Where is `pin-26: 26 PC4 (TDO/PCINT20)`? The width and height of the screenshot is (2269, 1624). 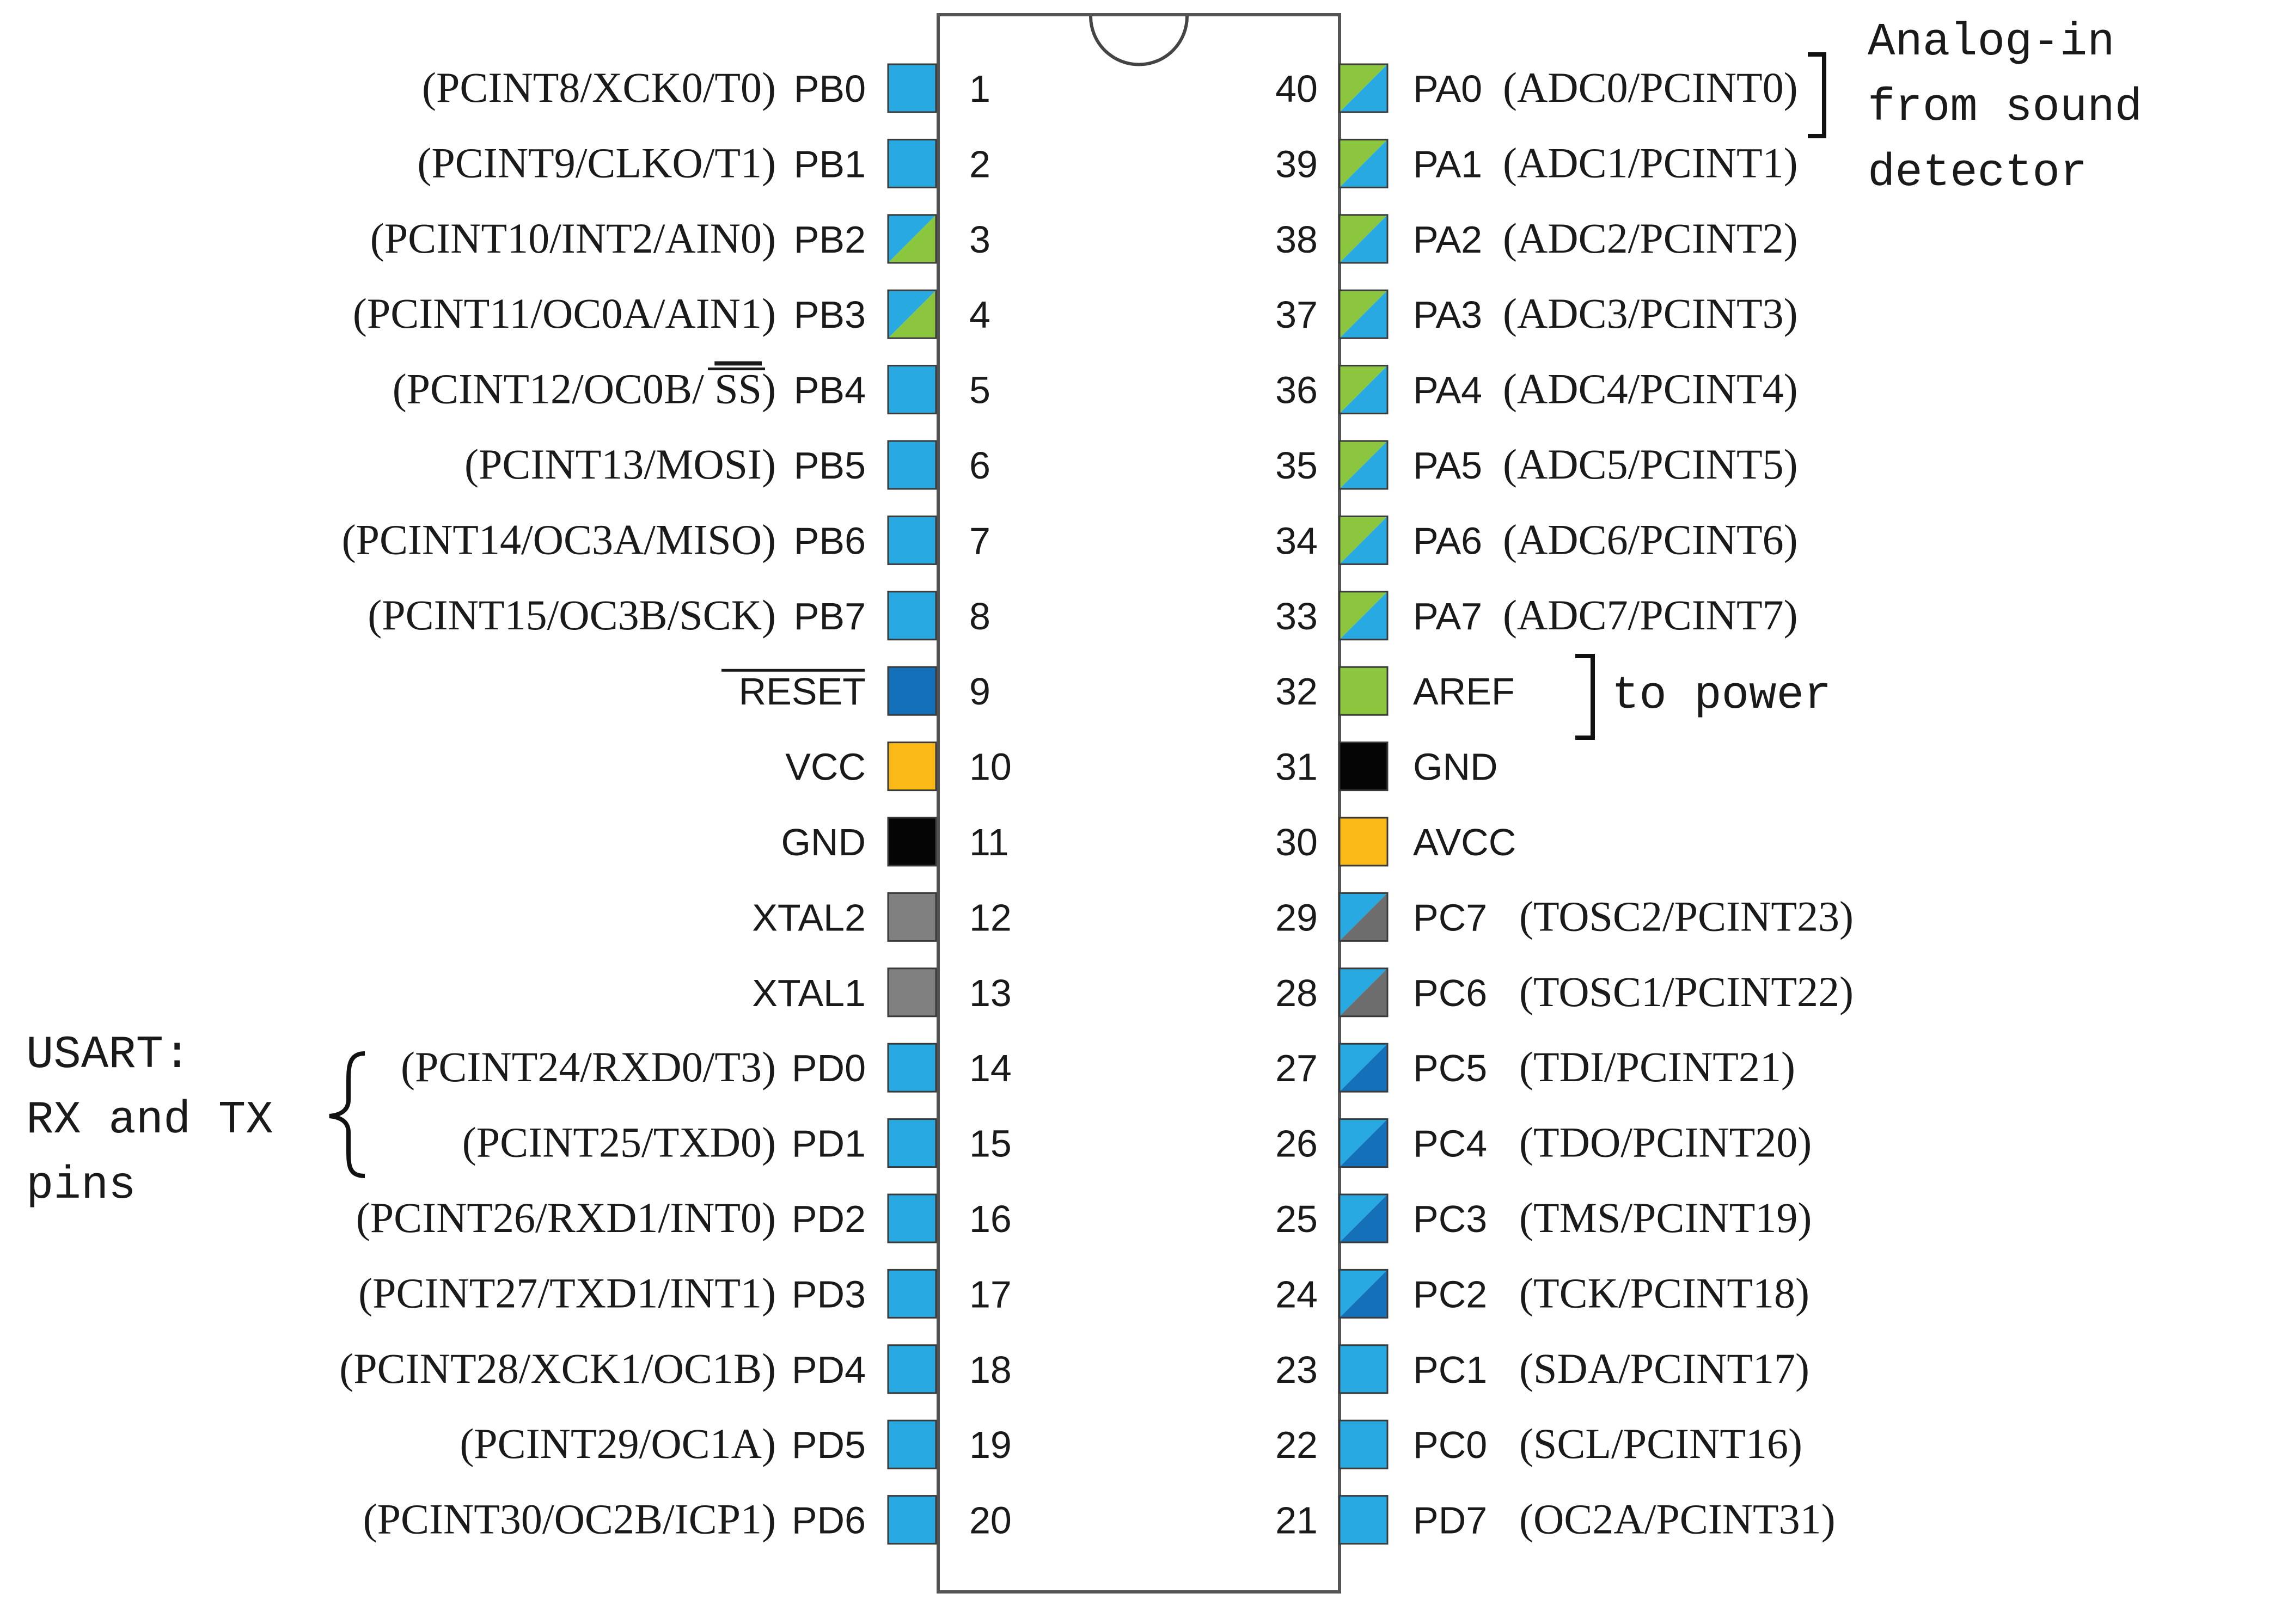
pin-26: 26 PC4 (TDO/PCINT20) is located at coordinates (1543, 1143).